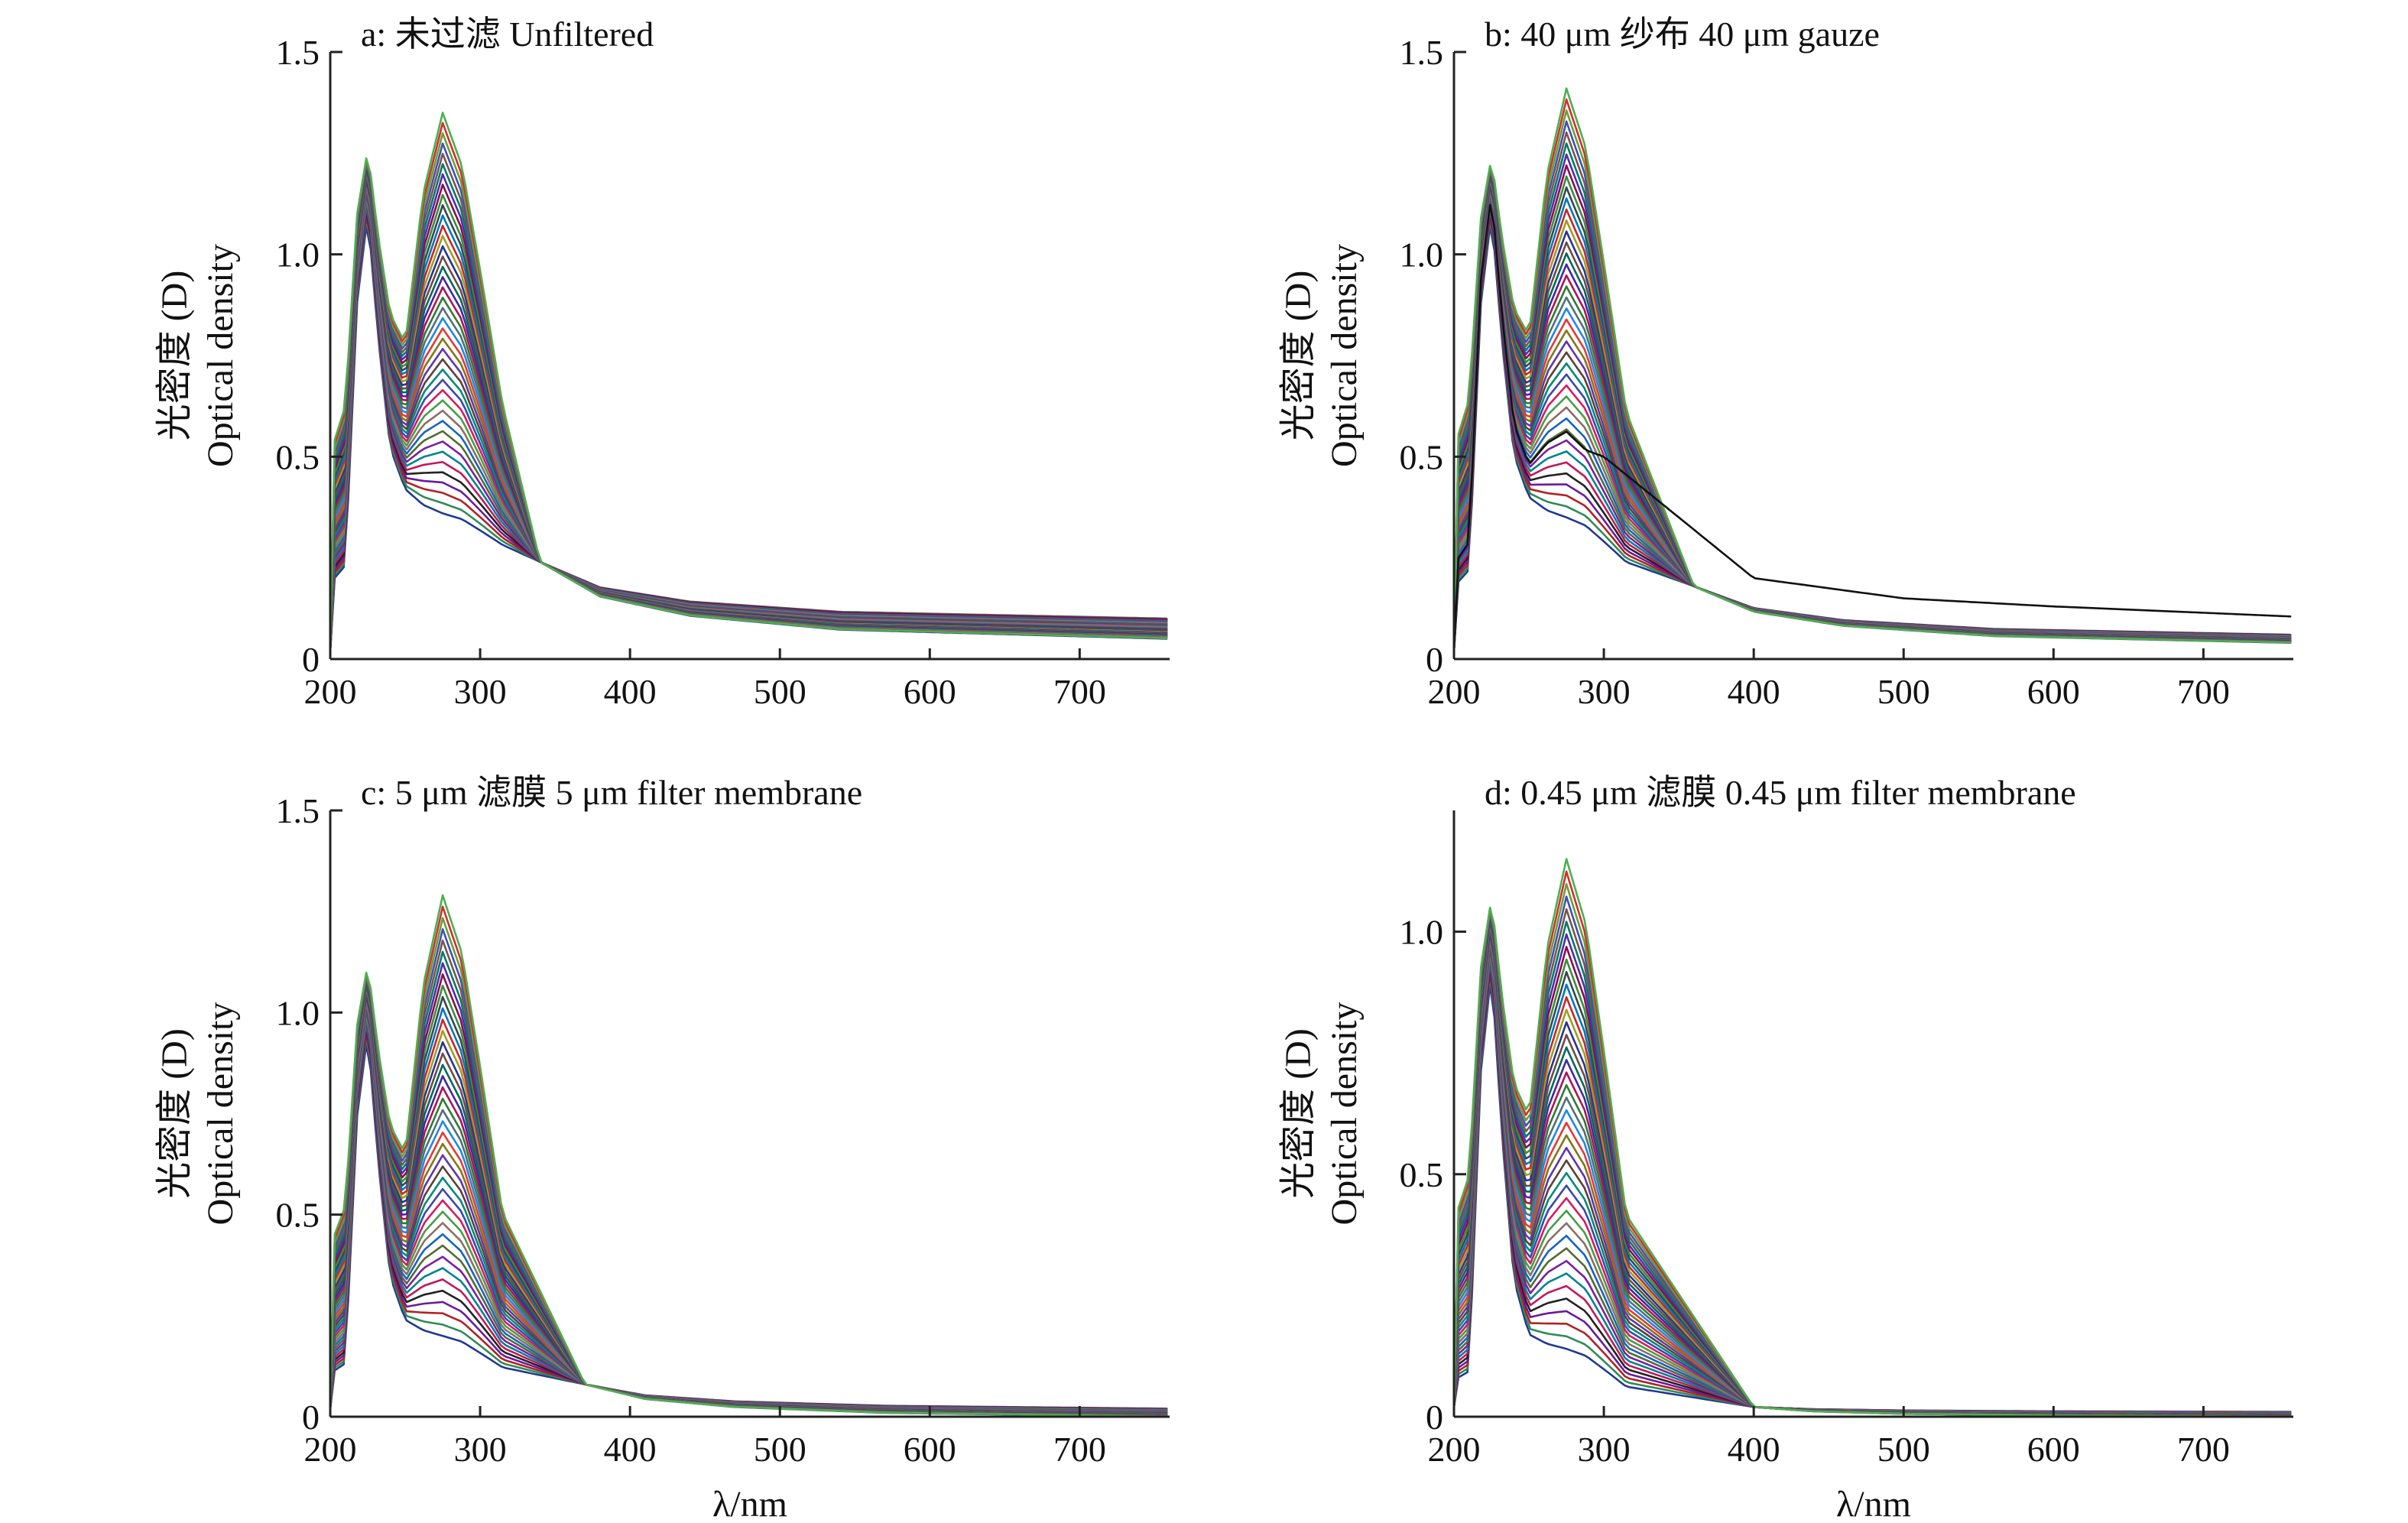 This screenshot has width=2408, height=1523. I want to click on panel-title: a: 未过滤 Unfiltered, so click(508, 34).